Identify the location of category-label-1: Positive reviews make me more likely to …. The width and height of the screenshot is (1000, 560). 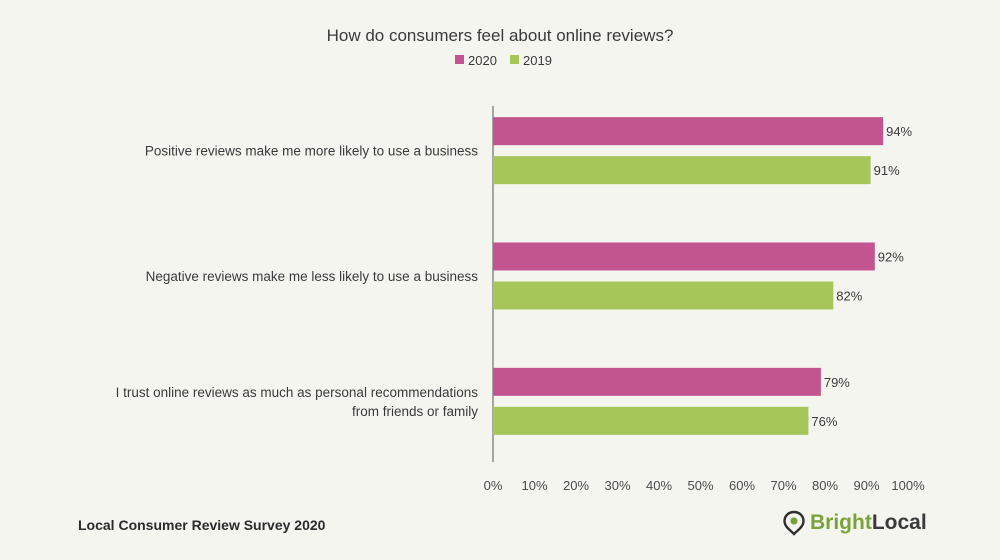
(311, 151).